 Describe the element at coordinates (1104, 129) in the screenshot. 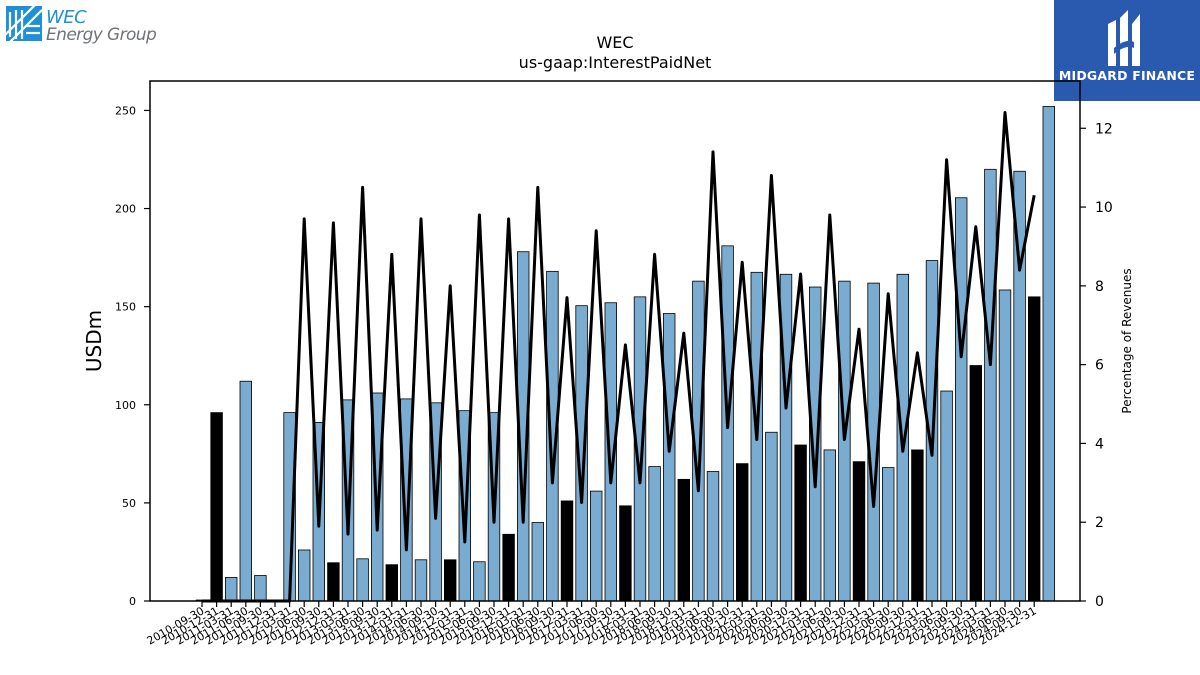

I see `y2-tick-label: 12` at that location.